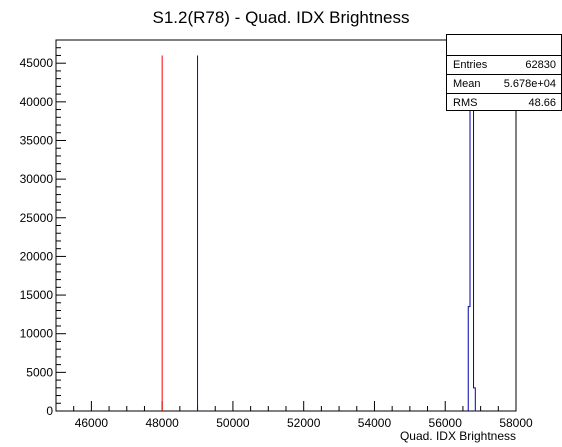  I want to click on y-tick-label: 15000, so click(37, 295).